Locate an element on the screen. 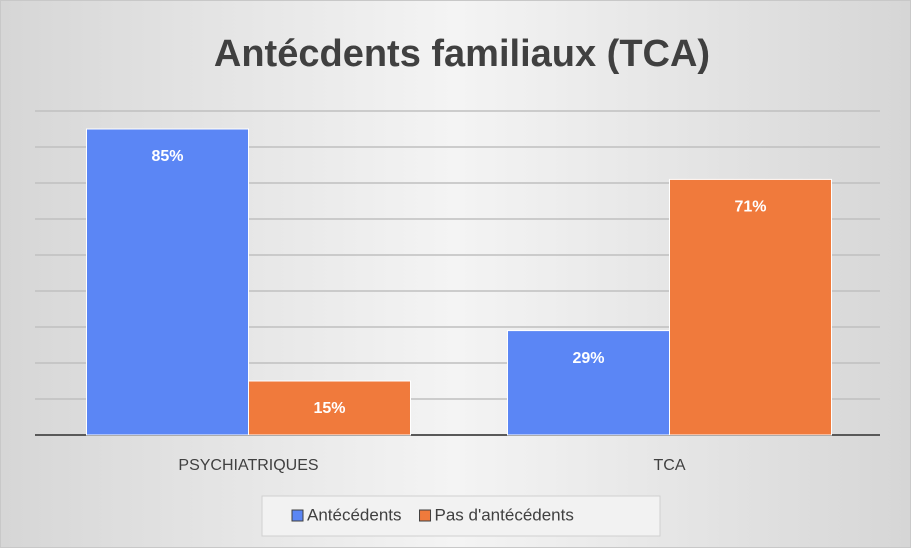 The width and height of the screenshot is (911, 553). legend-box is located at coordinates (461, 516).